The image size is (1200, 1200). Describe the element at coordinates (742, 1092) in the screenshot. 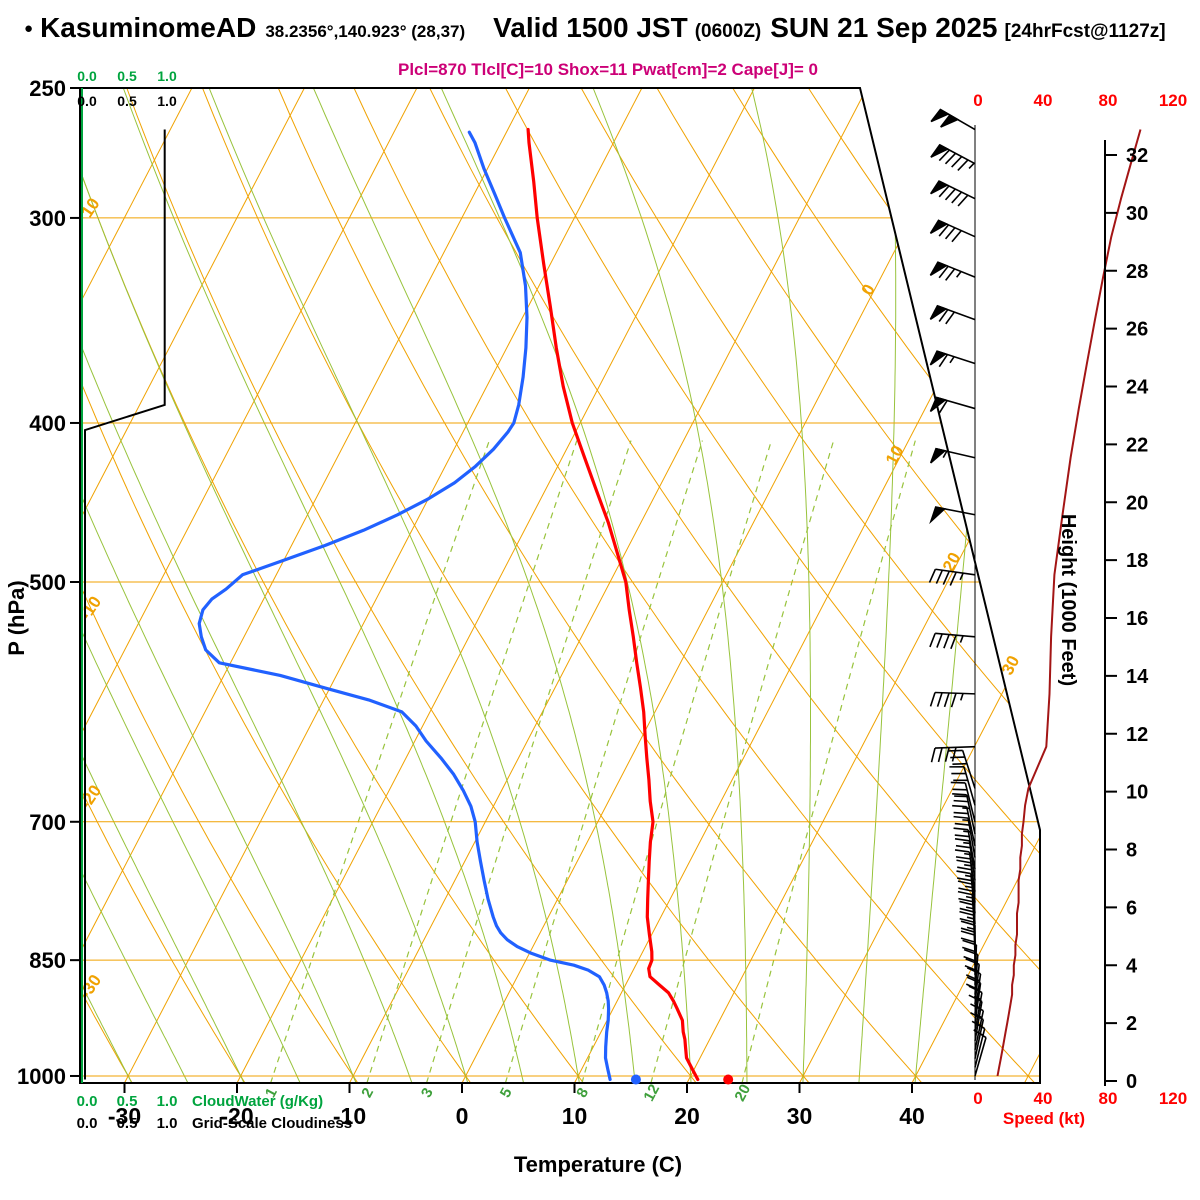

I see `svg-text: 20` at that location.